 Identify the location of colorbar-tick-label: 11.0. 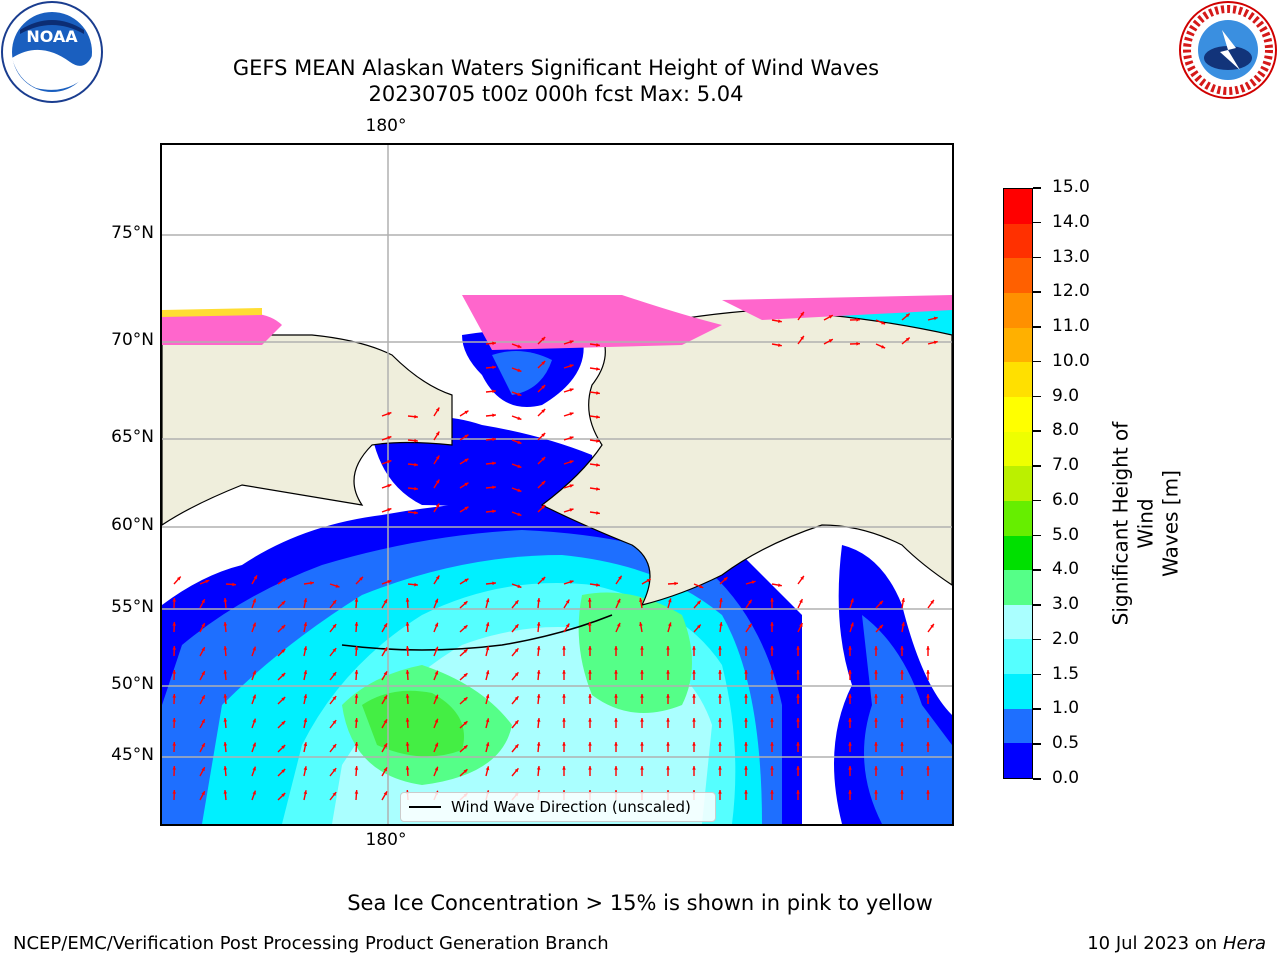
(1071, 326).